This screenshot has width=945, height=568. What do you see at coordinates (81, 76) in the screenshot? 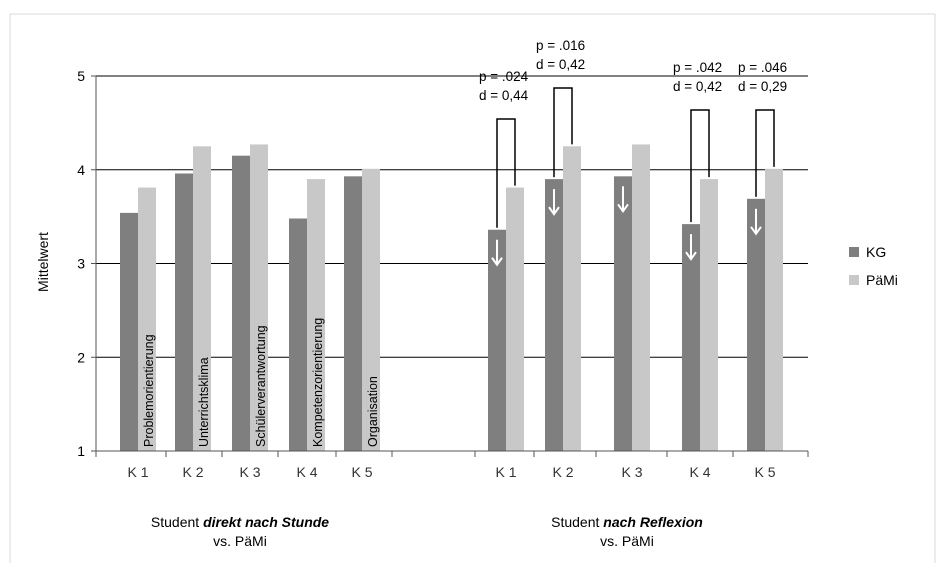
I see `y-tick-label: 5` at bounding box center [81, 76].